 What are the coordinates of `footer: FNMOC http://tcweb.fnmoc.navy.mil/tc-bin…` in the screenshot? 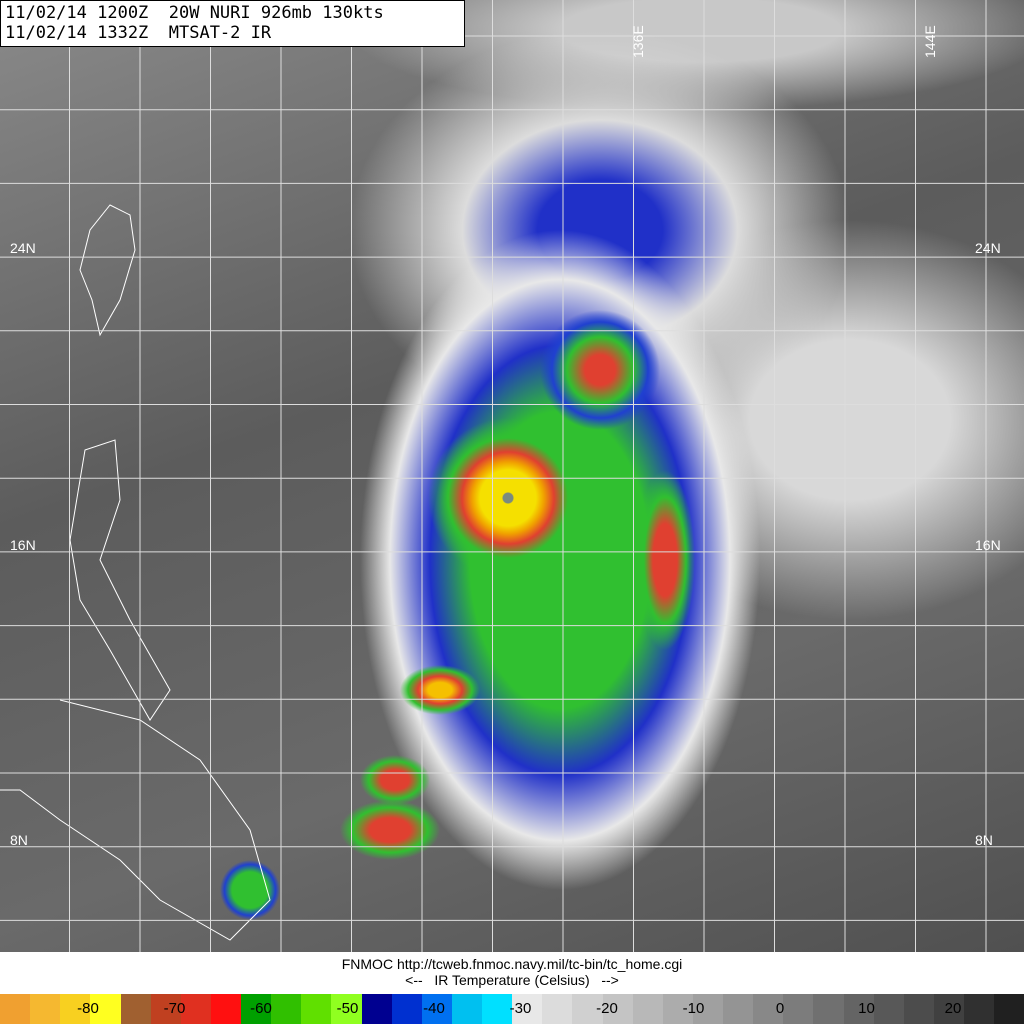 It's located at (512, 973).